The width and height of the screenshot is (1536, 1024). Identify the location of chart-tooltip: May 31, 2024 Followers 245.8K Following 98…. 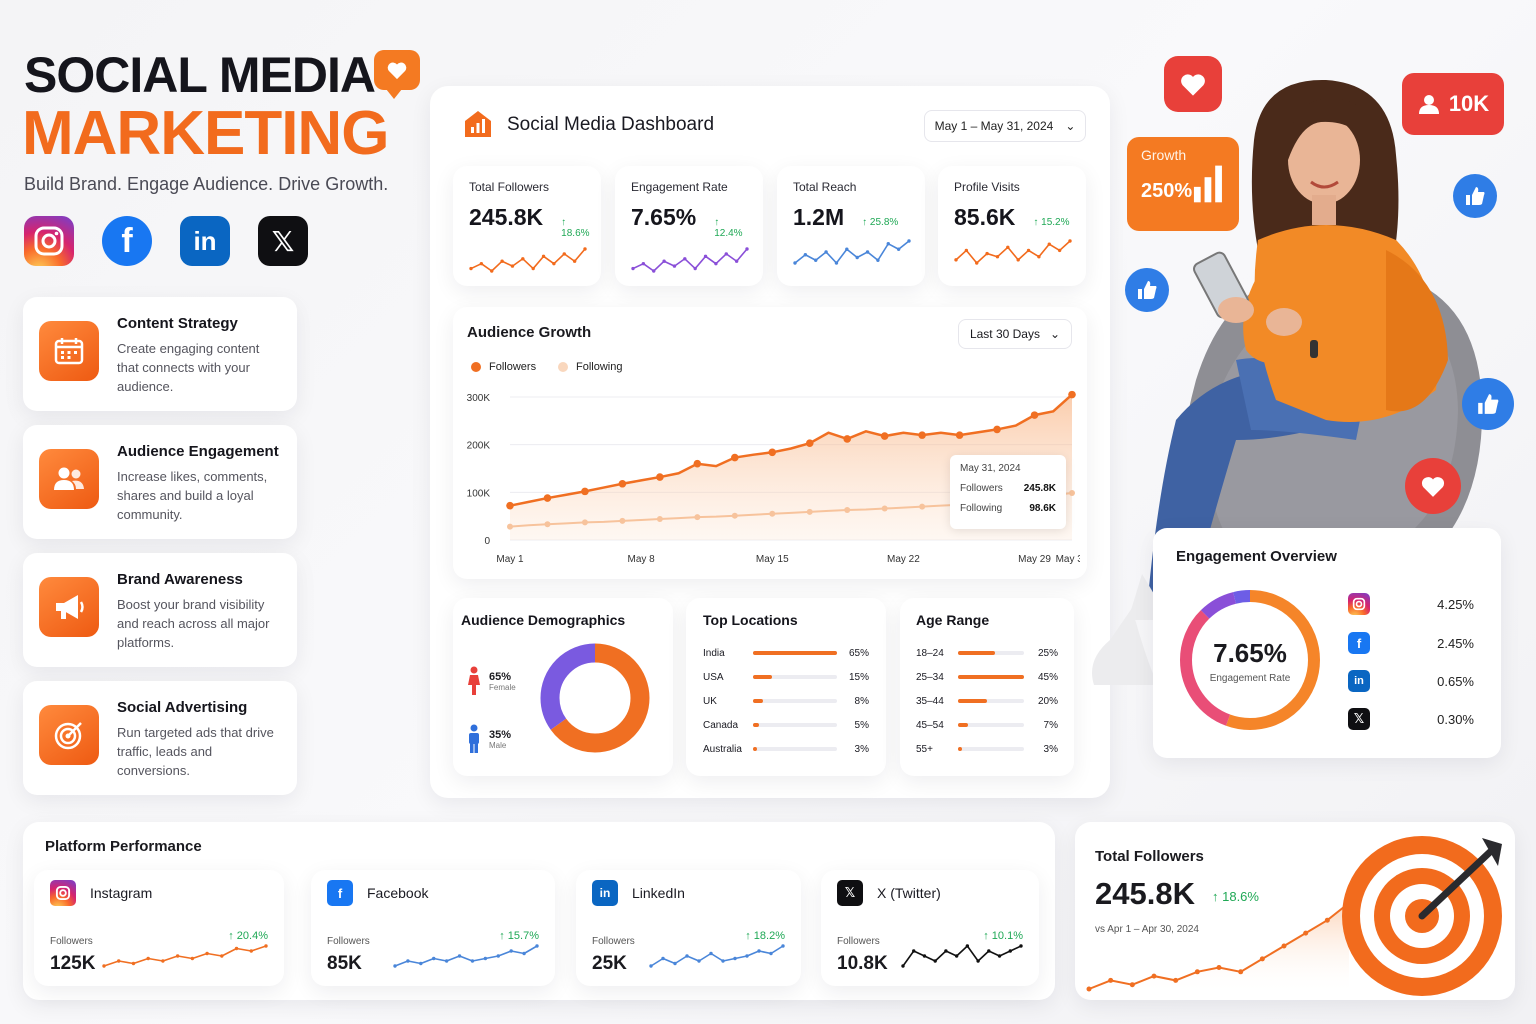
(1008, 492).